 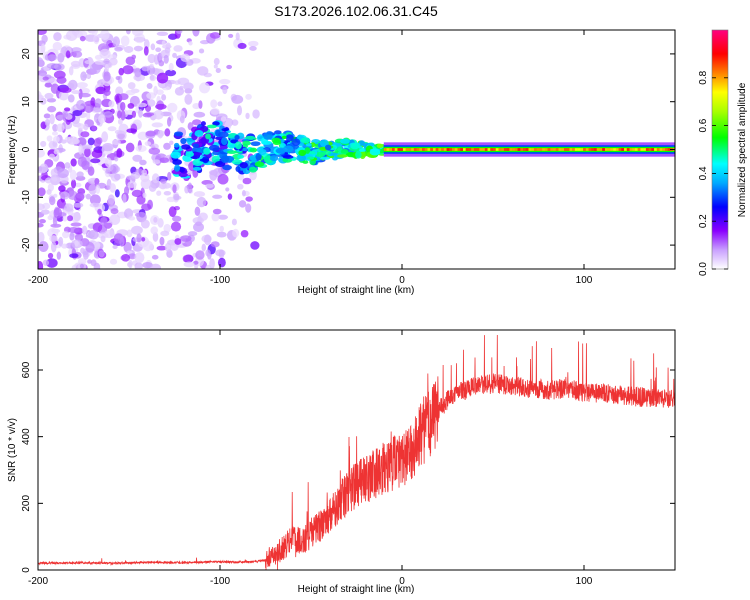 I want to click on colorbar-label: Normalized spectral amplitude, so click(x=742, y=149).